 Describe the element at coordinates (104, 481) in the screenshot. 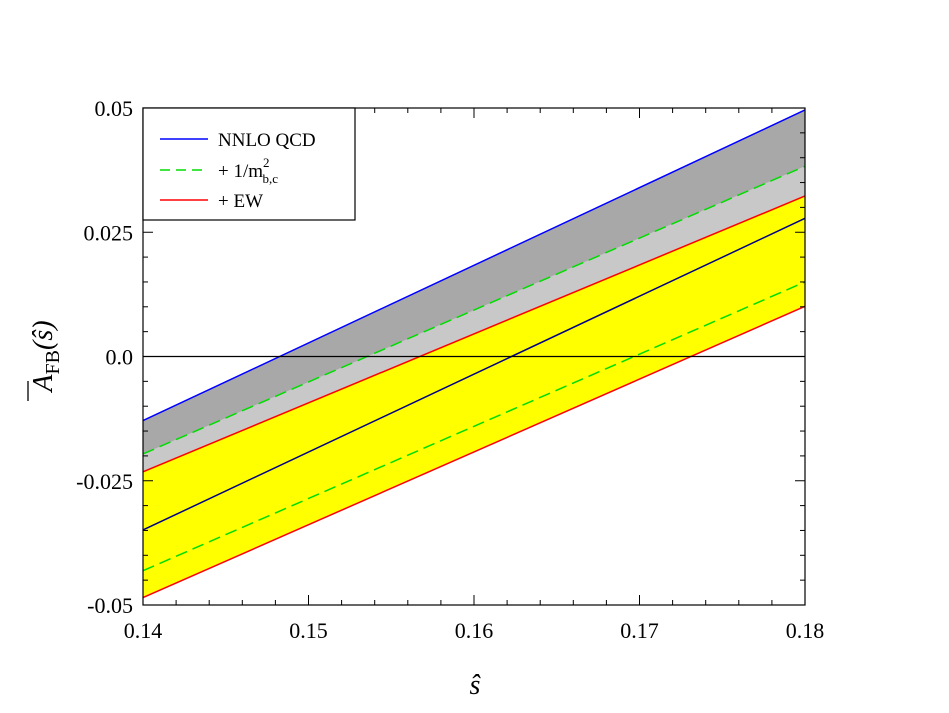

I see `y-tick-label: -0.025` at that location.